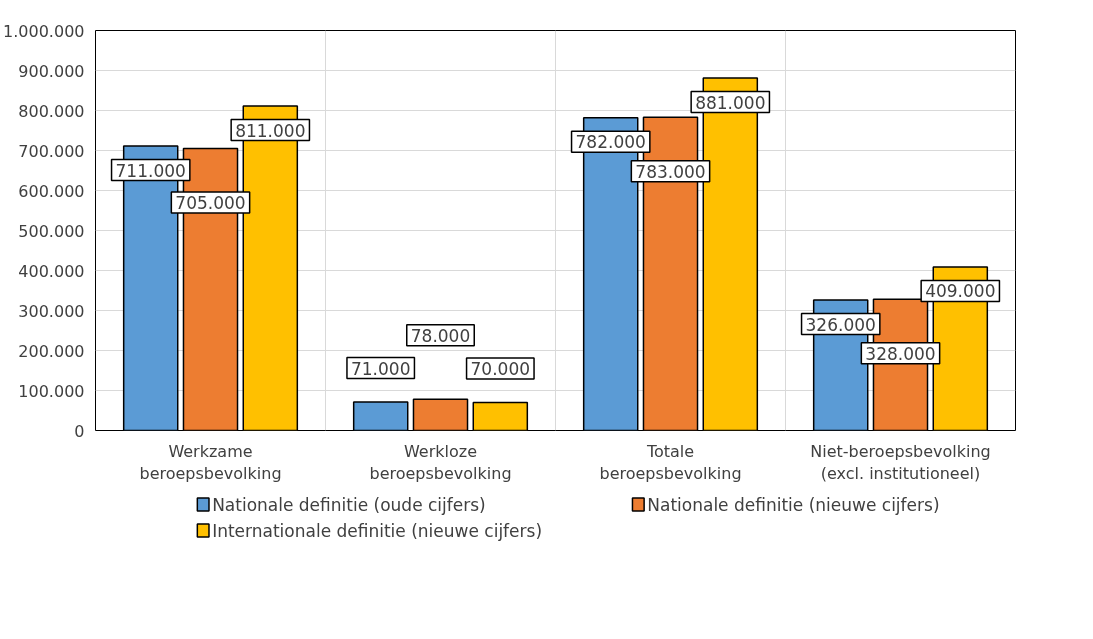 This screenshot has height=639, width=1093. I want to click on text: 881.000, so click(730, 102).